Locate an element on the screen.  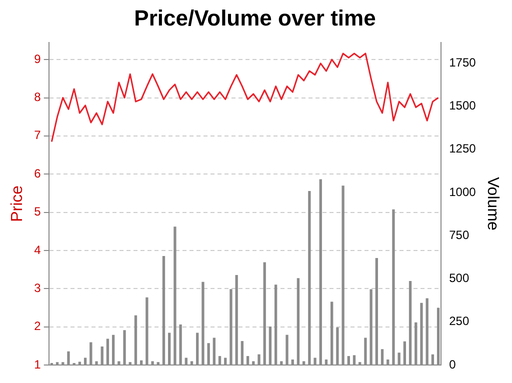
y2-axis-title: Volume is located at coordinates (492, 203).